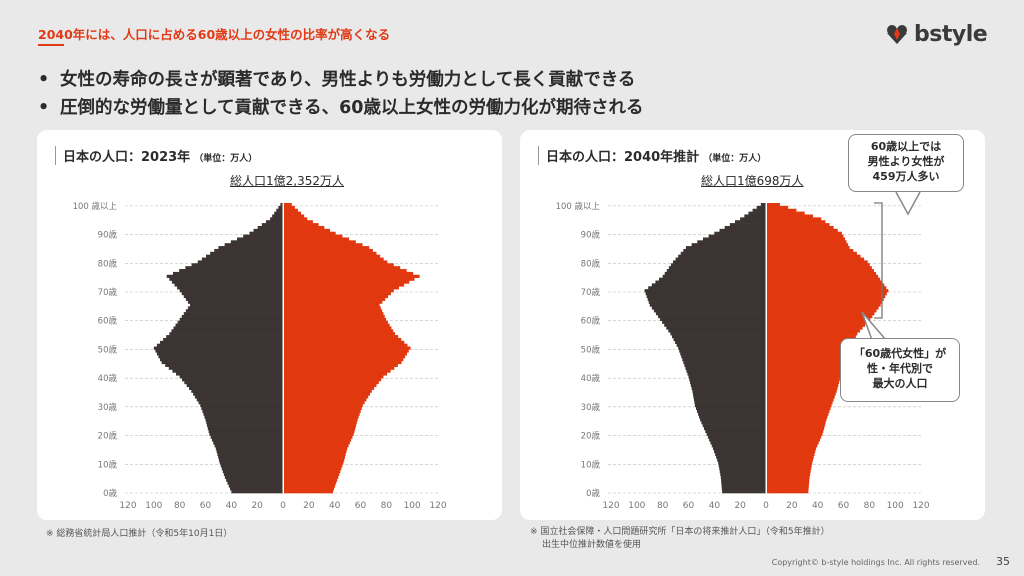 The height and width of the screenshot is (576, 1024). Describe the element at coordinates (108, 321) in the screenshot. I see `y-tick-label: 60歳` at that location.